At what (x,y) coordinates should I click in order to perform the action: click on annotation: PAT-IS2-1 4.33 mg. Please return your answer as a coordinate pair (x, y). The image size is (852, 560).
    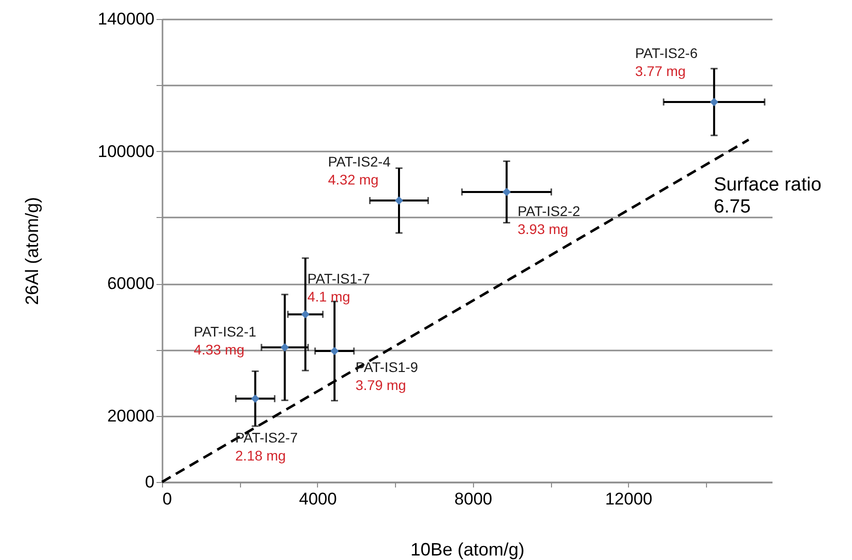
    Looking at the image, I should click on (225, 340).